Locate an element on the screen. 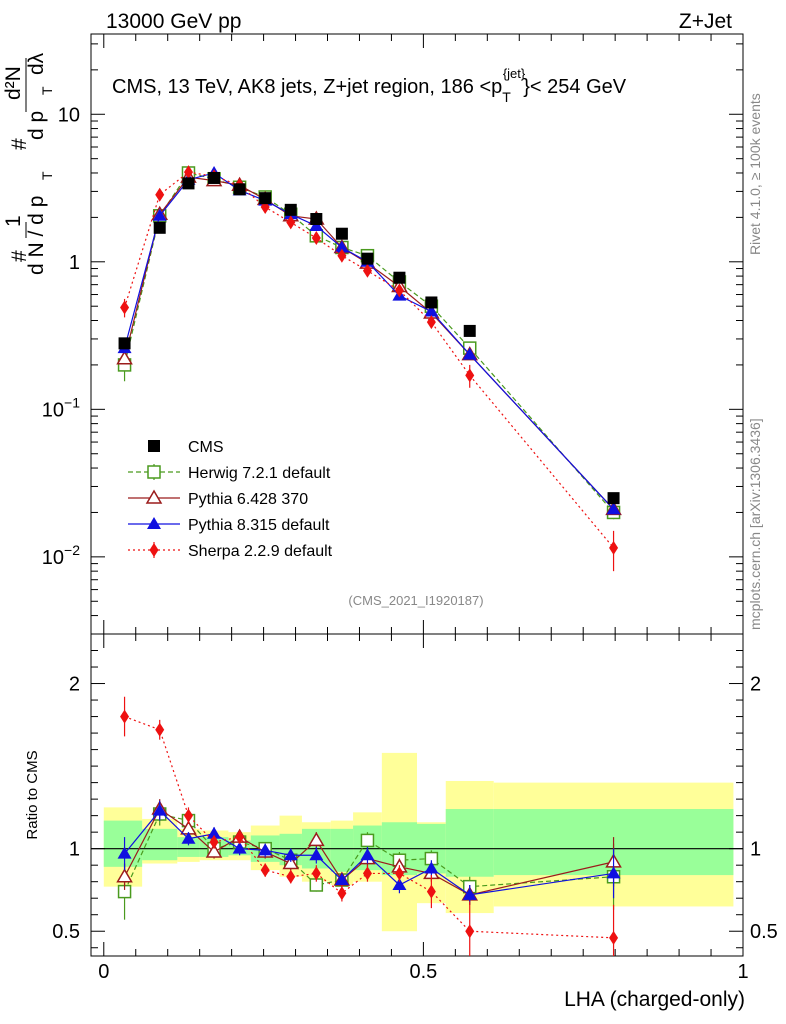  main-ylabel: # 1 d N / d p T # d²N d p T dλ is located at coordinates (28, 163).